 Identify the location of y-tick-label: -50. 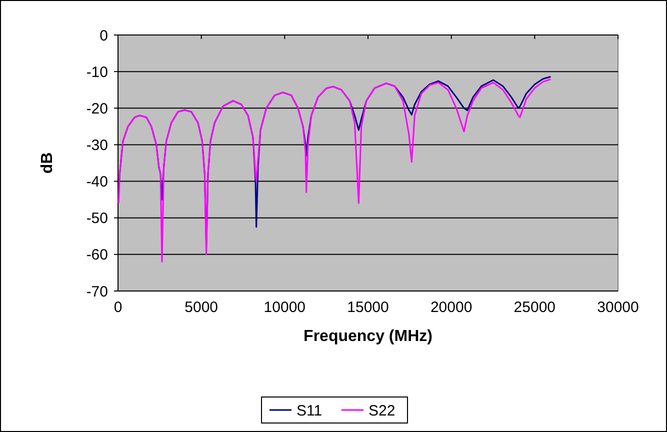
(97, 219).